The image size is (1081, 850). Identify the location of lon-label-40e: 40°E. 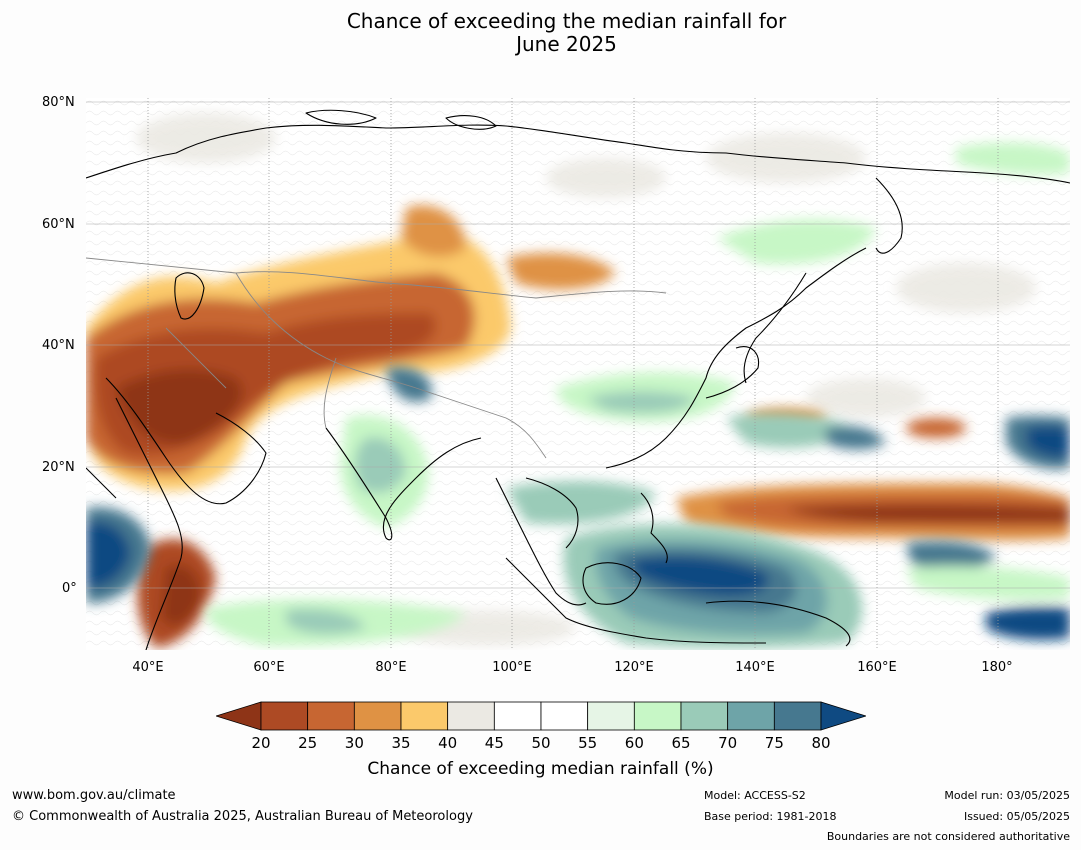
(148, 667).